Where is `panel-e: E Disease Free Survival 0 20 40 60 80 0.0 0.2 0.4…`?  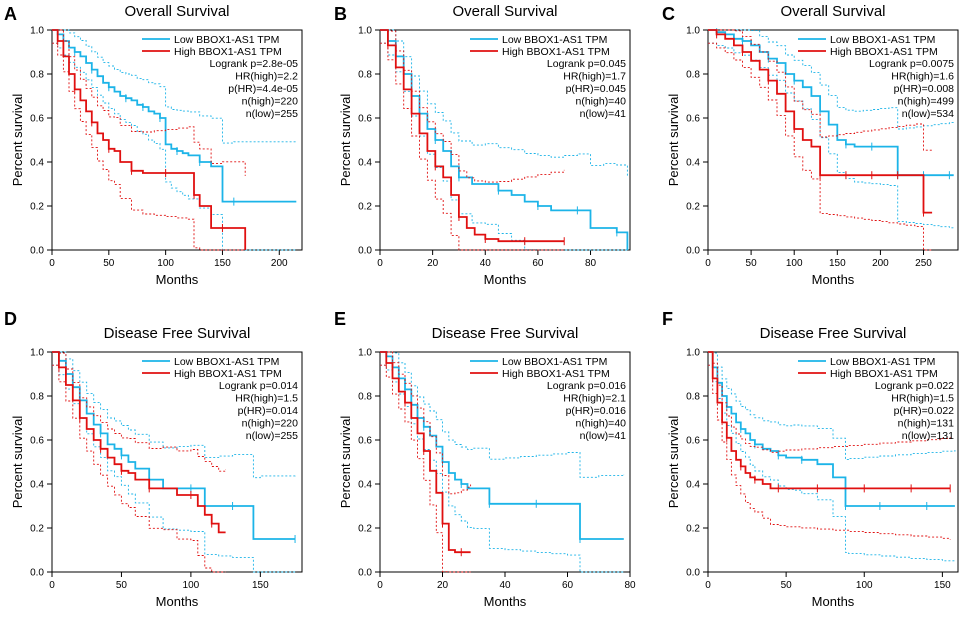
panel-e: E Disease Free Survival 0 20 40 60 80 0.0 0.2 0.4… is located at coordinates (485, 459).